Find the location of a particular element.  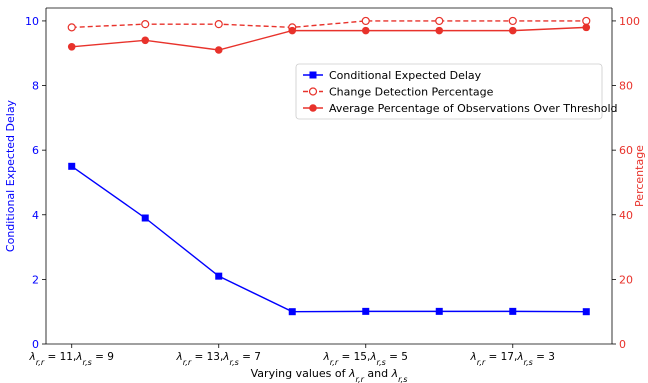

left-y-tick-label: 2 is located at coordinates (35, 279).